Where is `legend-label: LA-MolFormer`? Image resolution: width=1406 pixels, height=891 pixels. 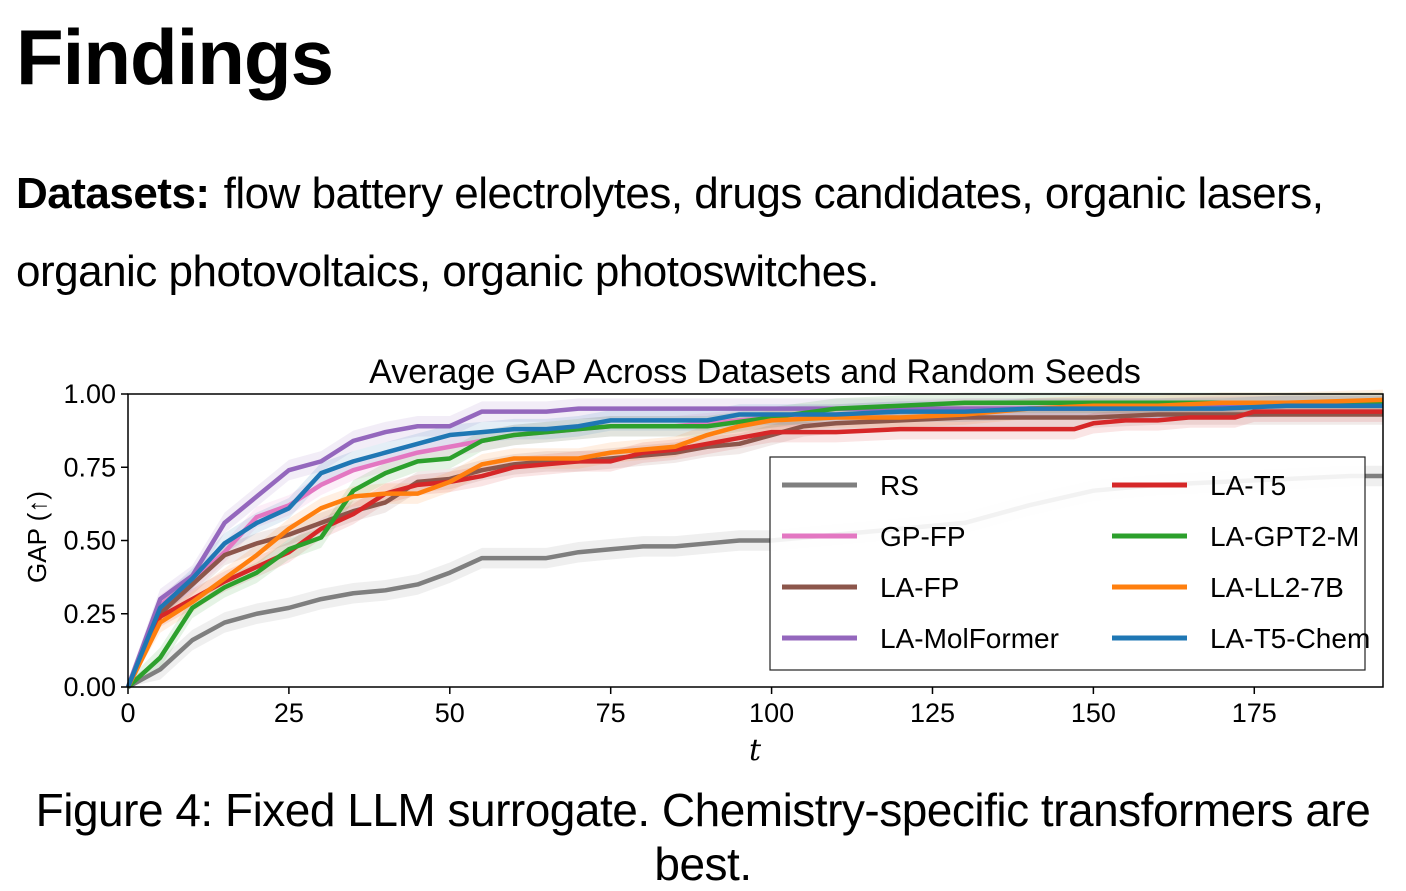
legend-label: LA-MolFormer is located at coordinates (969, 638).